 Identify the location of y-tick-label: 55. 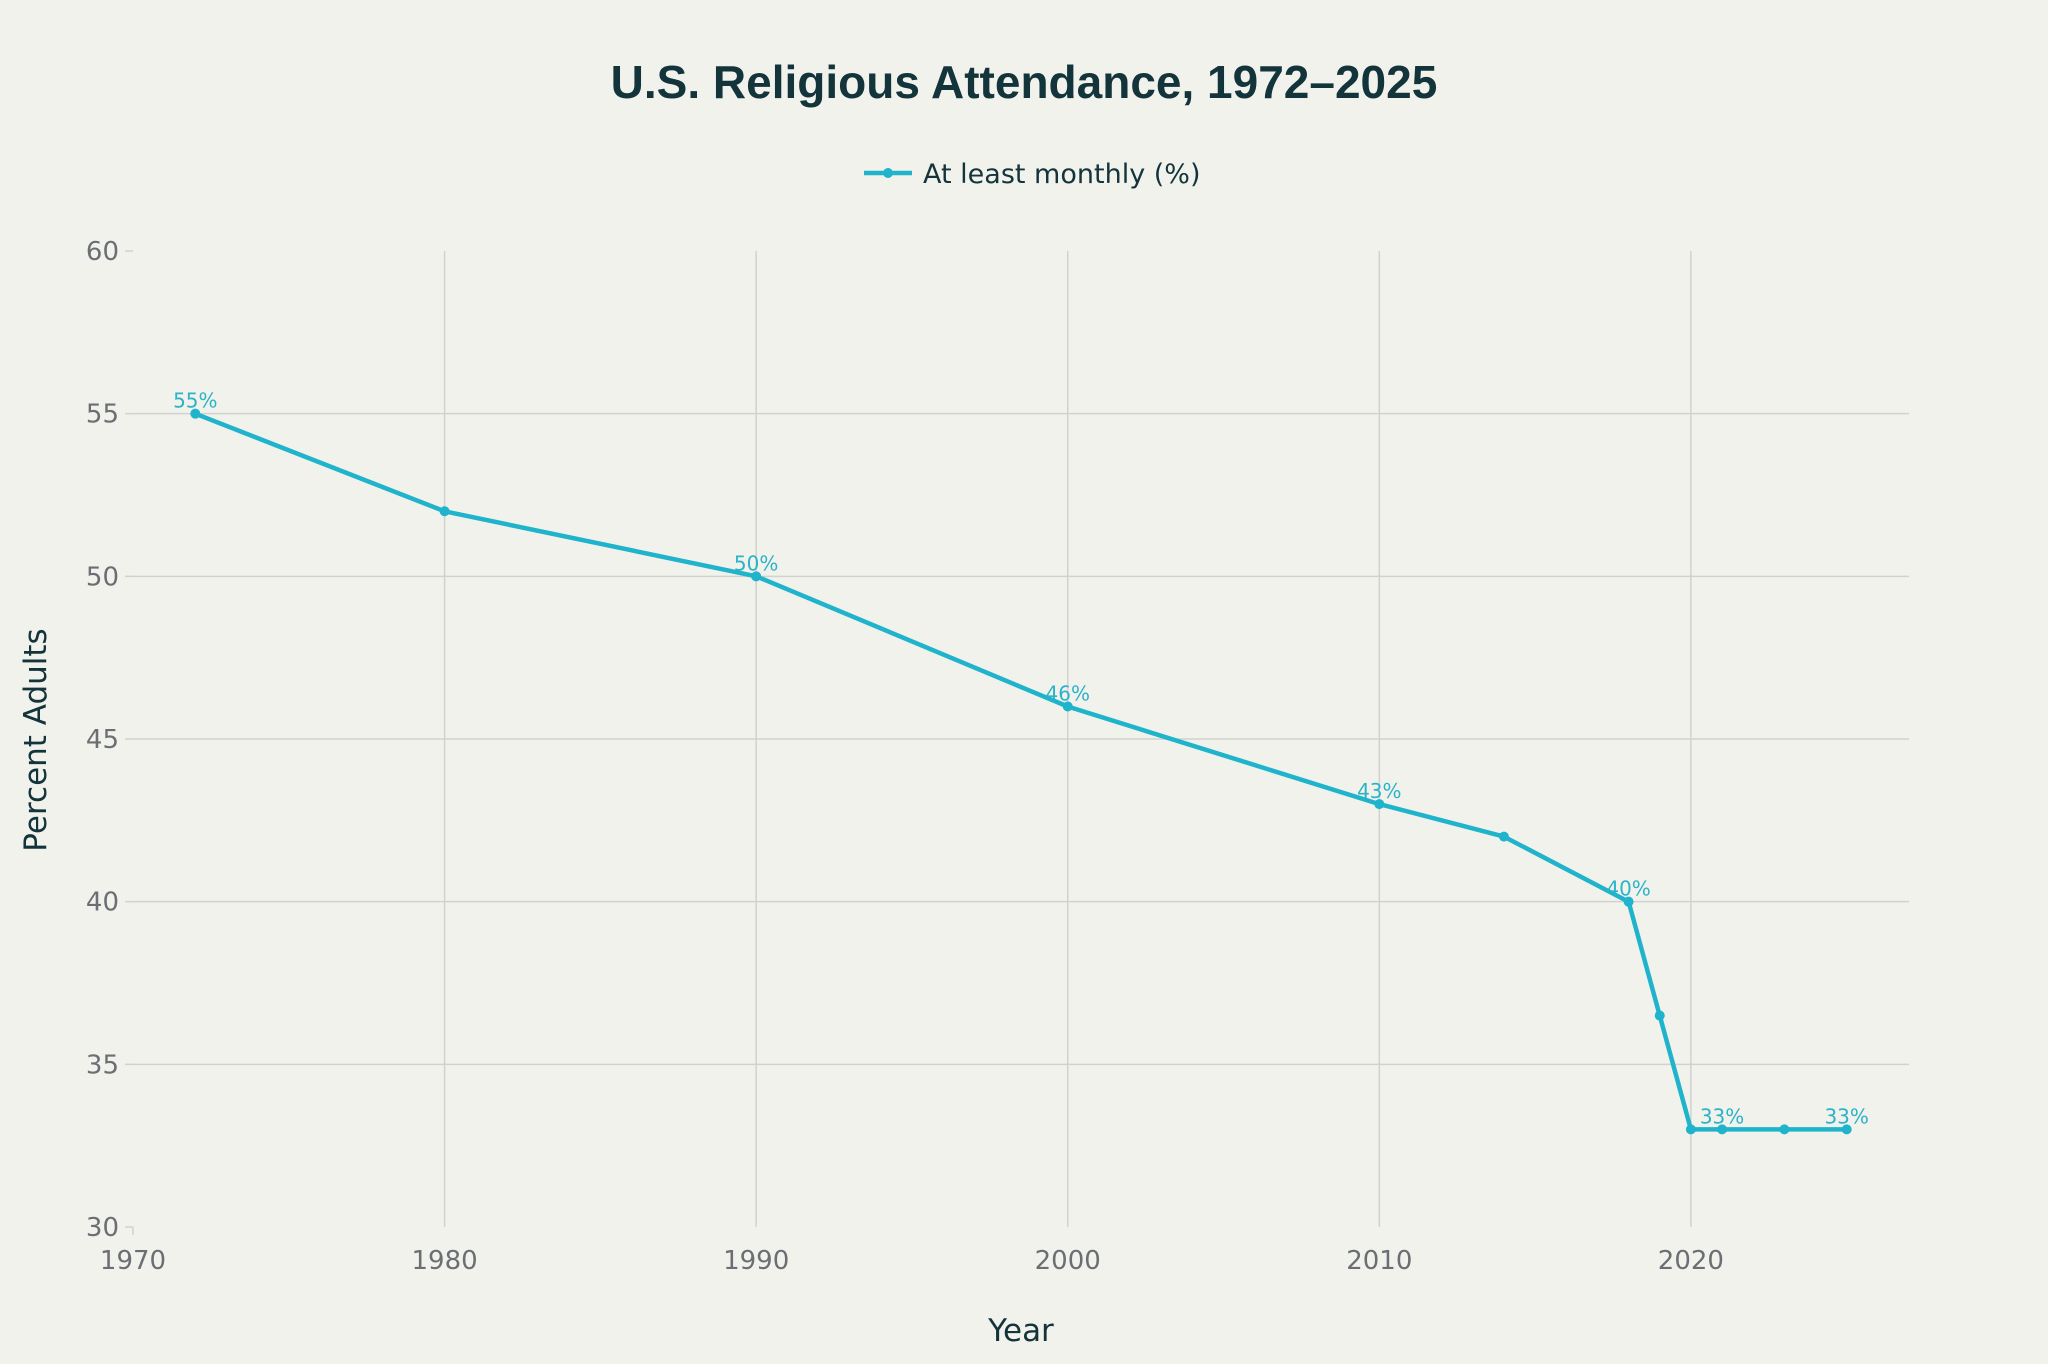
(102, 415).